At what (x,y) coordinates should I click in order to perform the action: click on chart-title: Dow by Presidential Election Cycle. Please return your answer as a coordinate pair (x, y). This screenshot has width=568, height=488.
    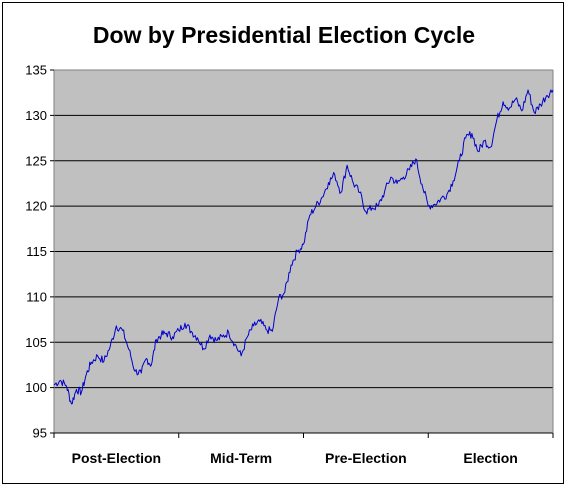
    Looking at the image, I should click on (284, 35).